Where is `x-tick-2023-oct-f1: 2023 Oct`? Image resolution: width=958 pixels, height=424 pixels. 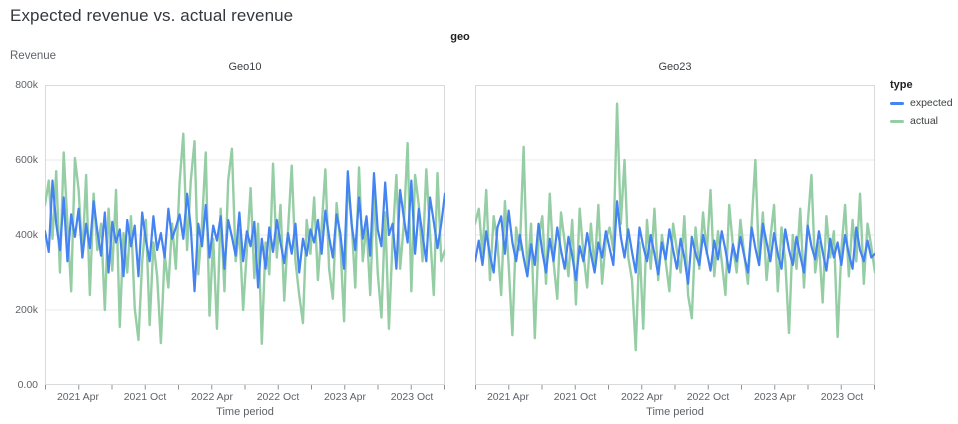 x-tick-2023-oct-f1: 2023 Oct is located at coordinates (412, 397).